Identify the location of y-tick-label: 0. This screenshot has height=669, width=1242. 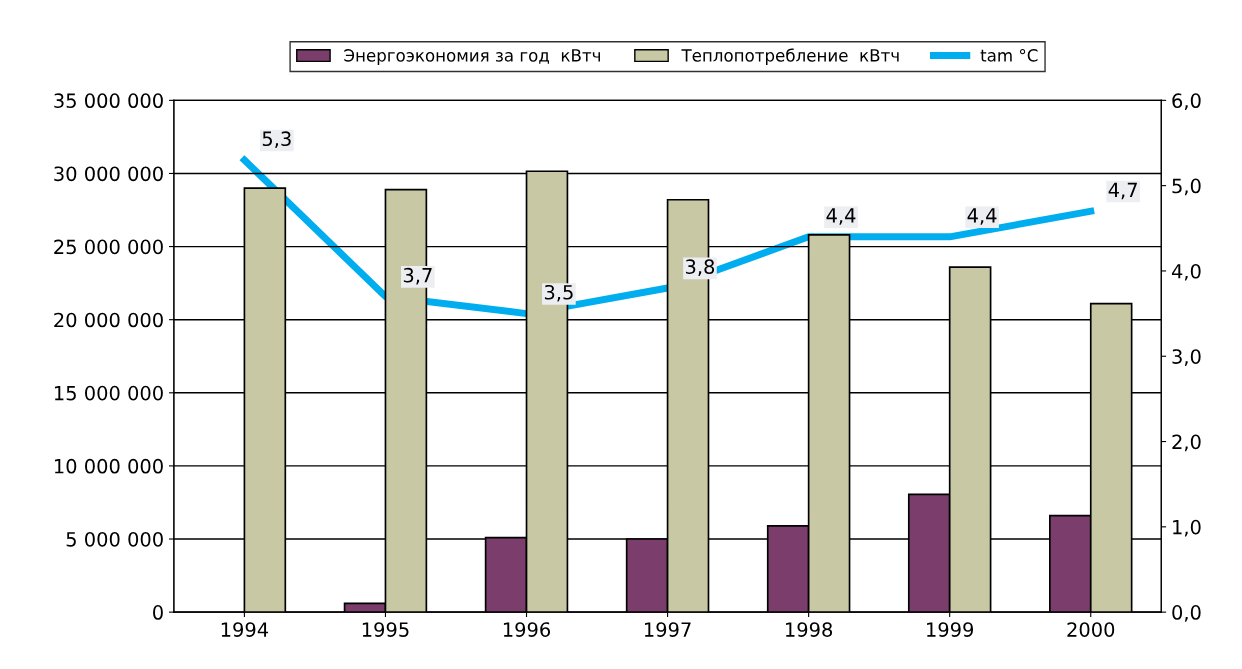
(158, 612).